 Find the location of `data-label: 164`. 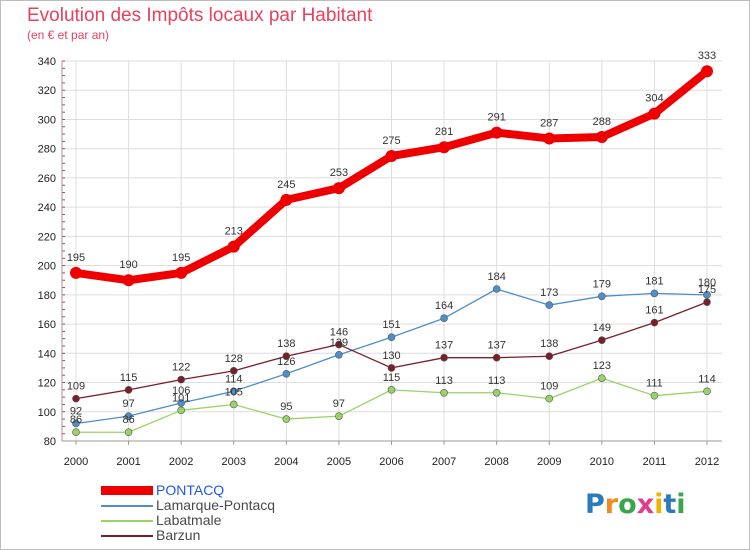

data-label: 164 is located at coordinates (444, 306).